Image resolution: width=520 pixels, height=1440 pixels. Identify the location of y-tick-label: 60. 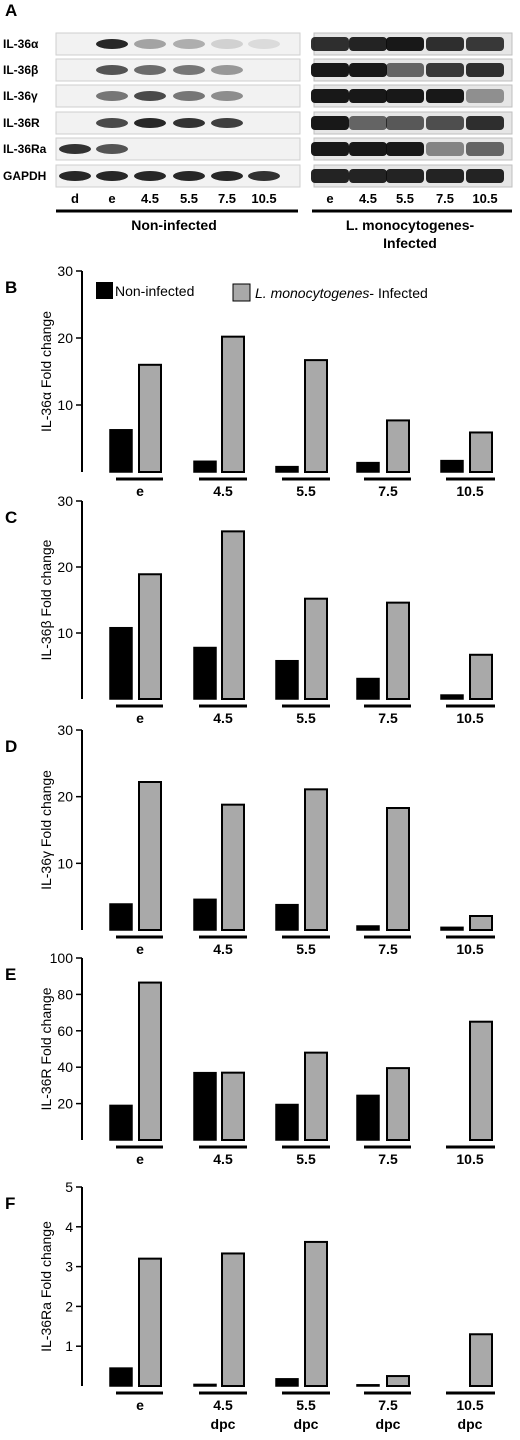
(65, 1031).